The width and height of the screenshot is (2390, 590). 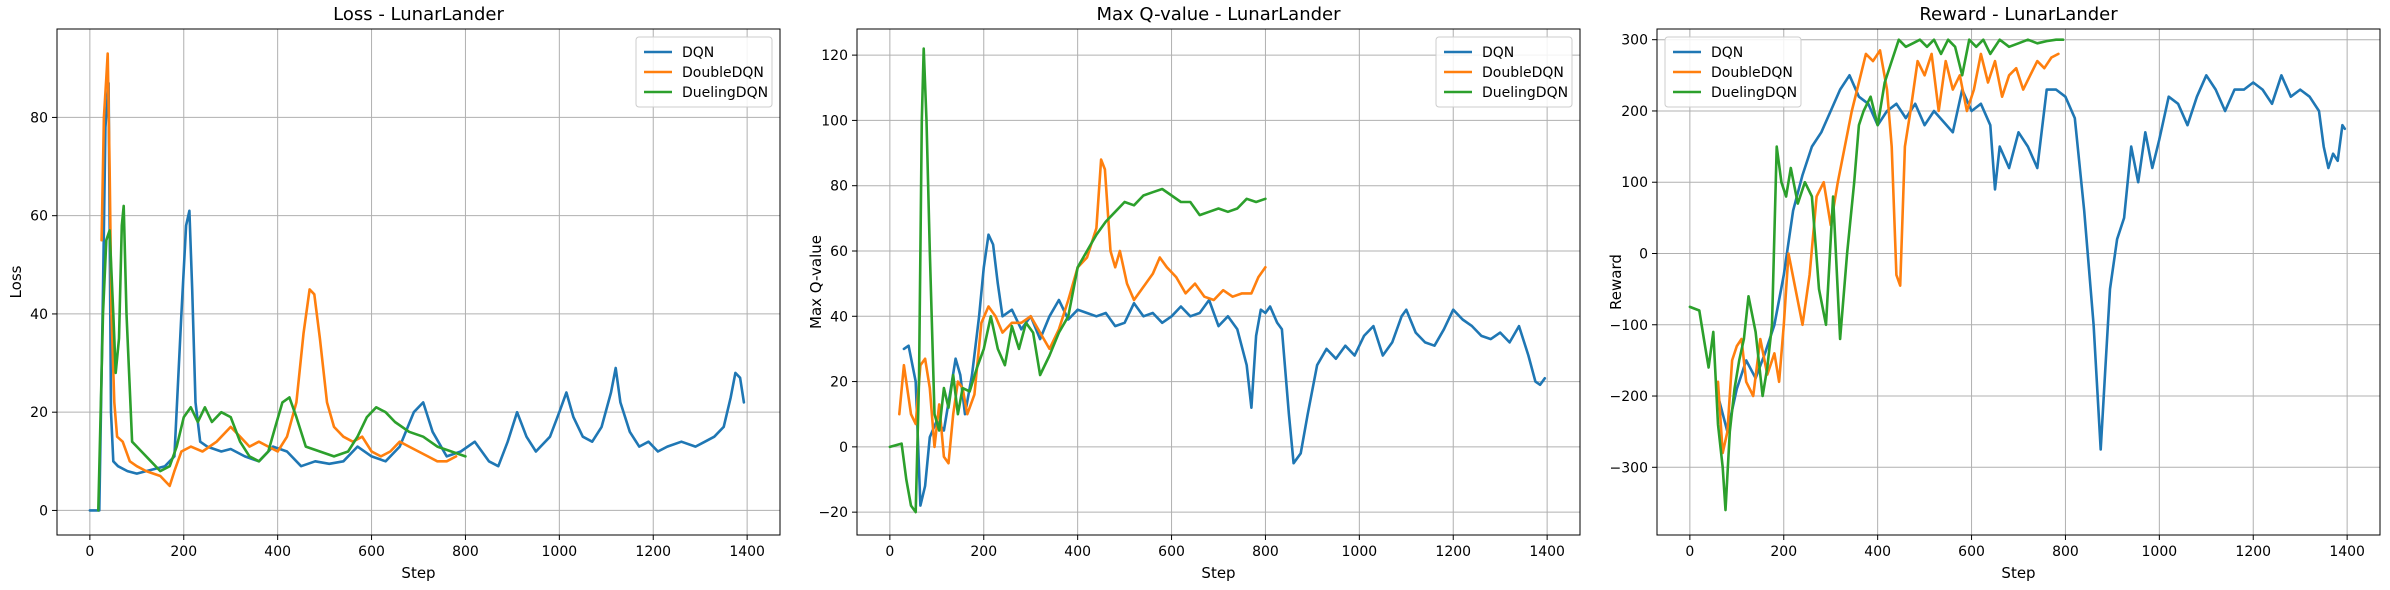 I want to click on chart-title: Loss - LunarLander, so click(x=418, y=14).